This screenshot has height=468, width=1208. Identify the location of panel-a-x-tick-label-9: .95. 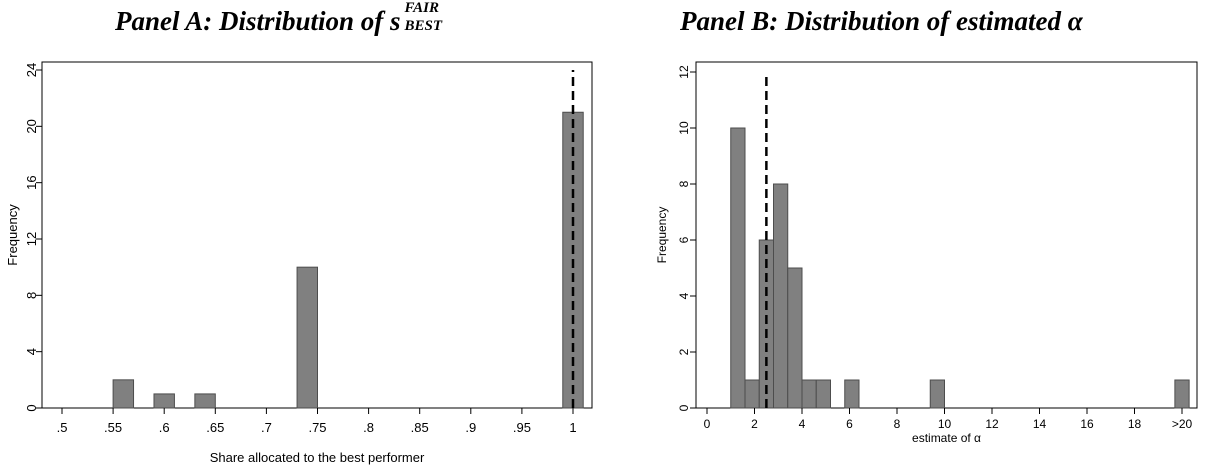
(522, 427).